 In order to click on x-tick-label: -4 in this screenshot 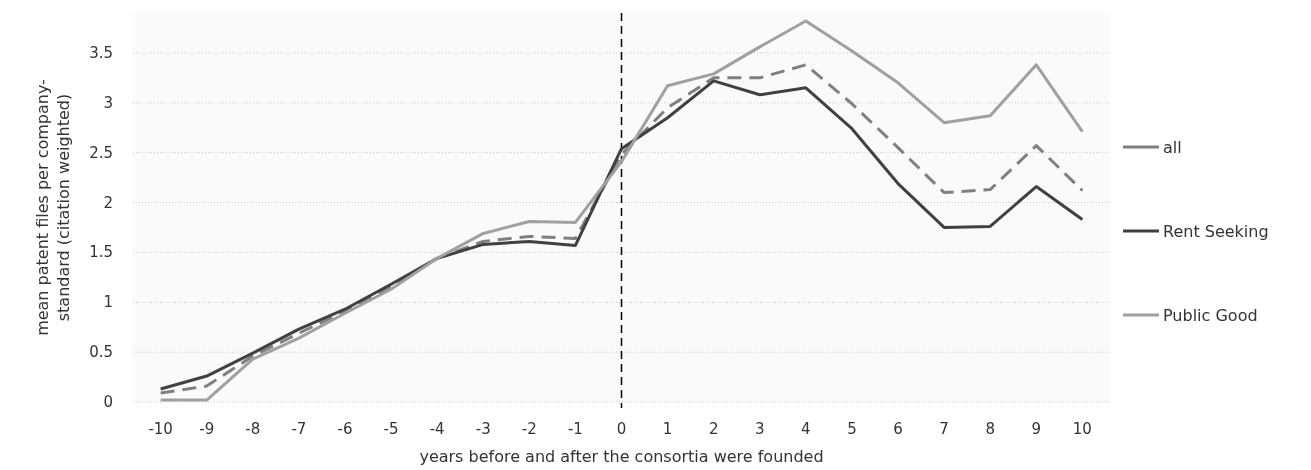, I will do `click(437, 429)`.